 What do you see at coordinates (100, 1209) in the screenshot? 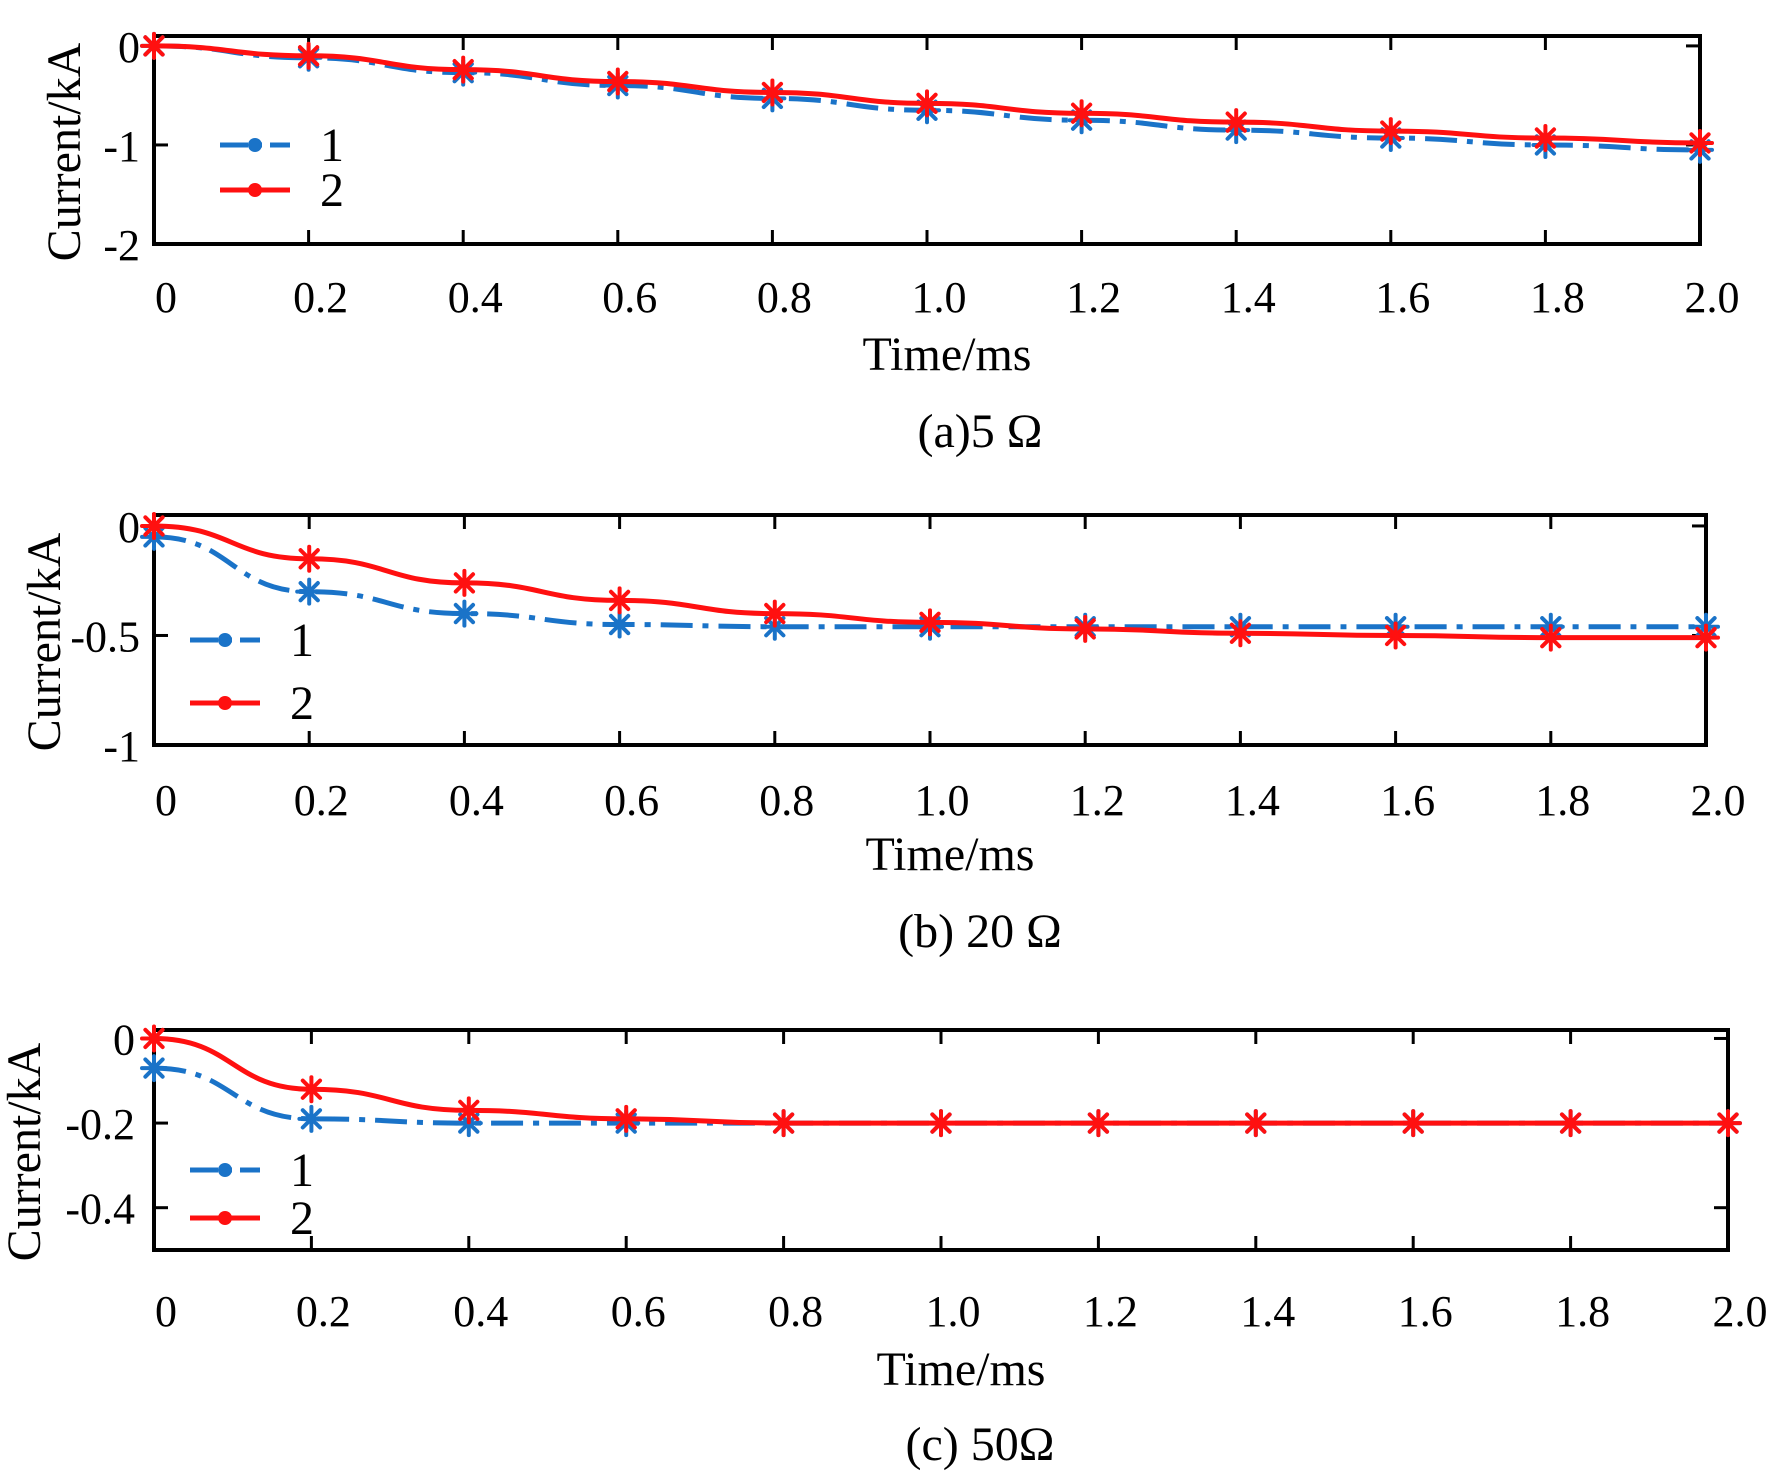
I see `y-tick-label: -0.4` at bounding box center [100, 1209].